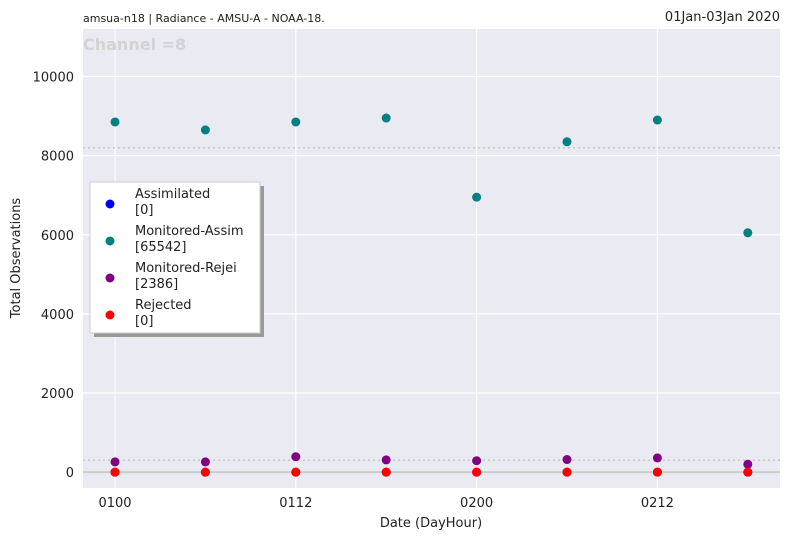 Image resolution: width=790 pixels, height=540 pixels. I want to click on legend-box, so click(175, 257).